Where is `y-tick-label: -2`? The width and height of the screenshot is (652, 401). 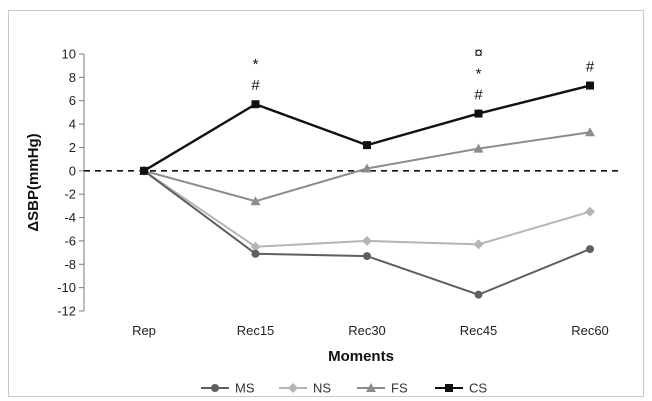
y-tick-label: -2 is located at coordinates (70, 194).